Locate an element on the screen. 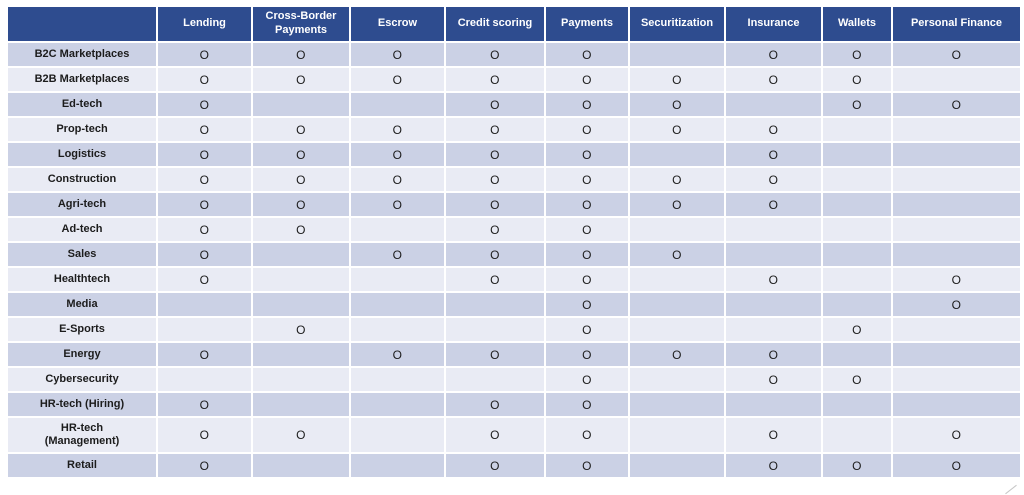 This screenshot has height=495, width=1024. row-label-text: Retail is located at coordinates (82, 465).